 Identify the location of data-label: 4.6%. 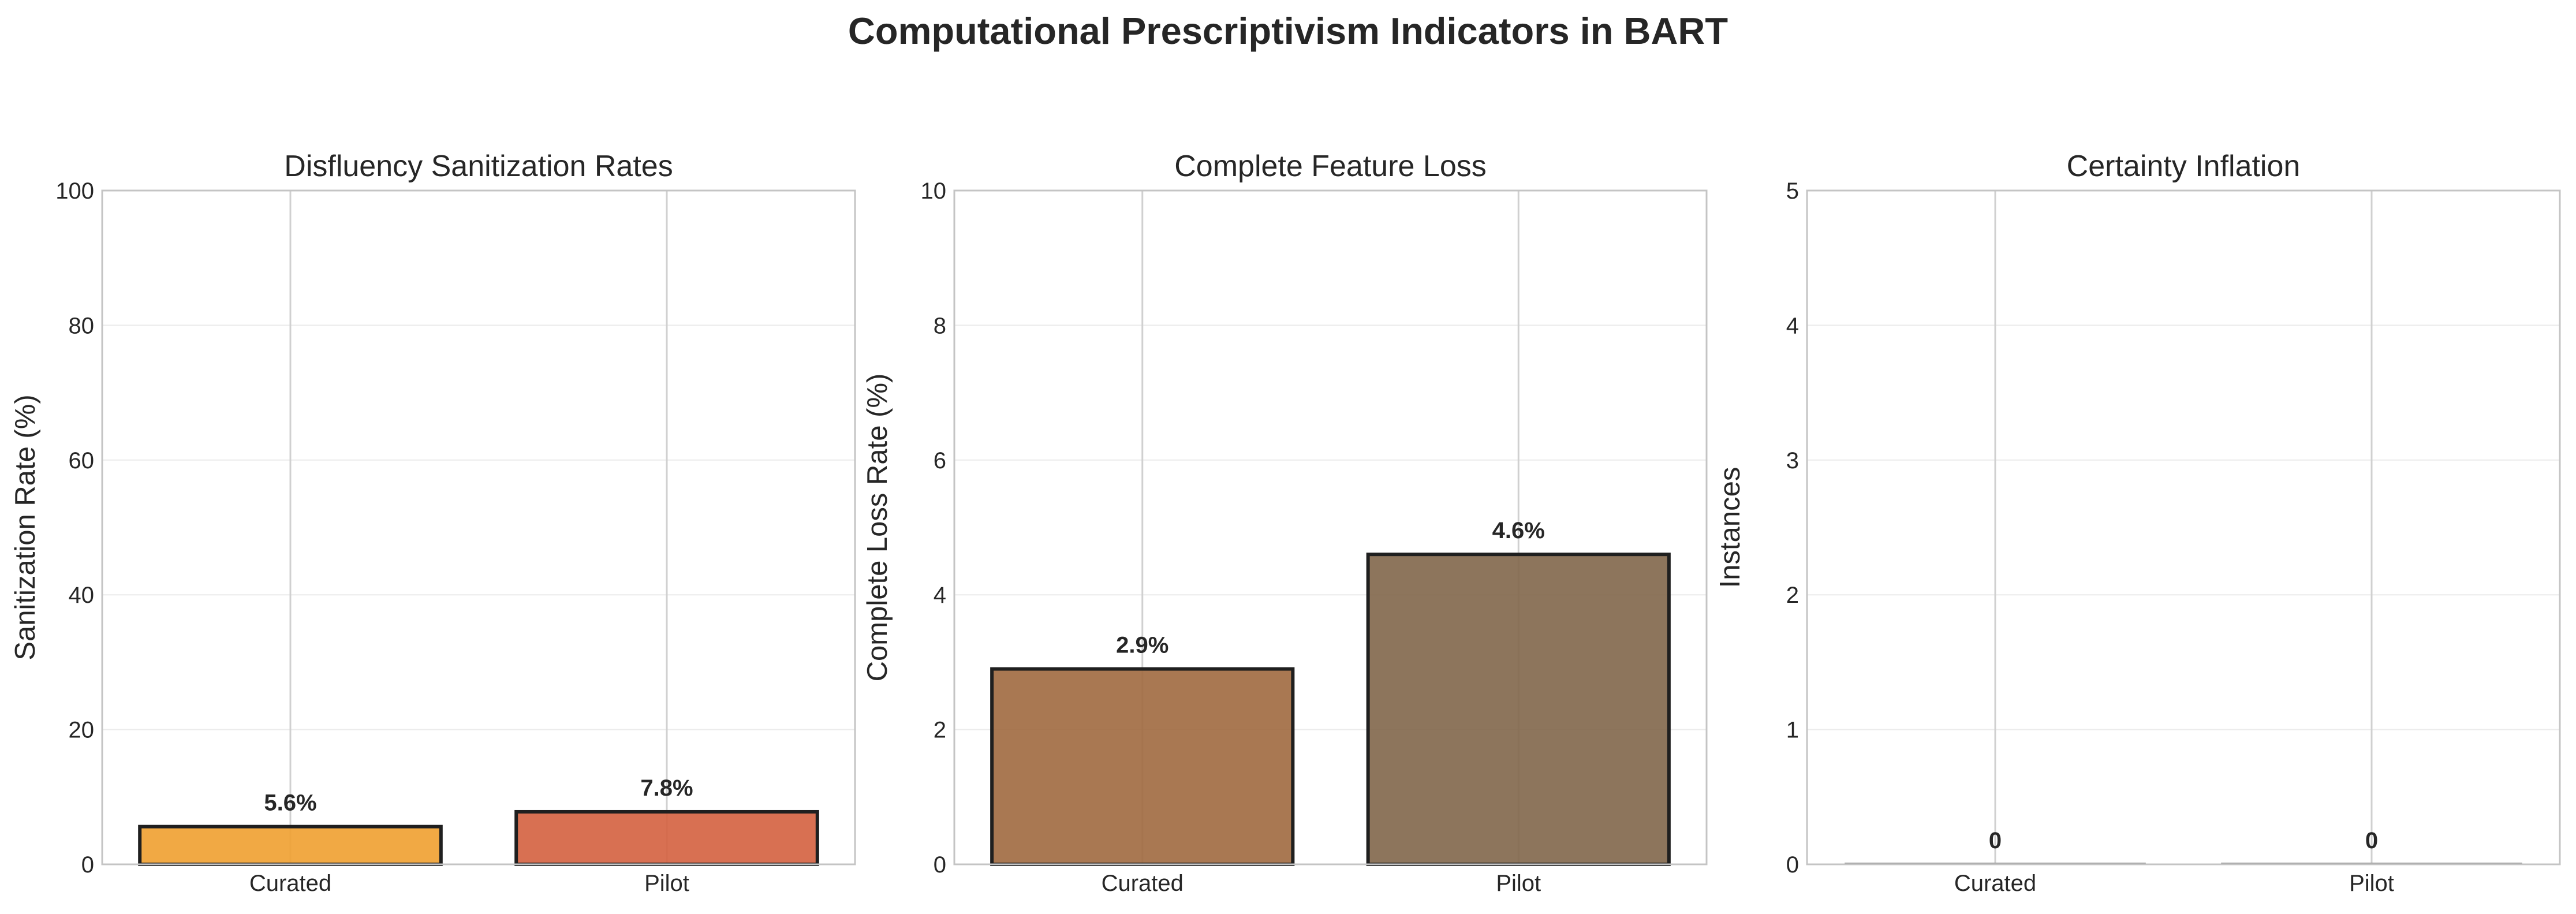
(1518, 530).